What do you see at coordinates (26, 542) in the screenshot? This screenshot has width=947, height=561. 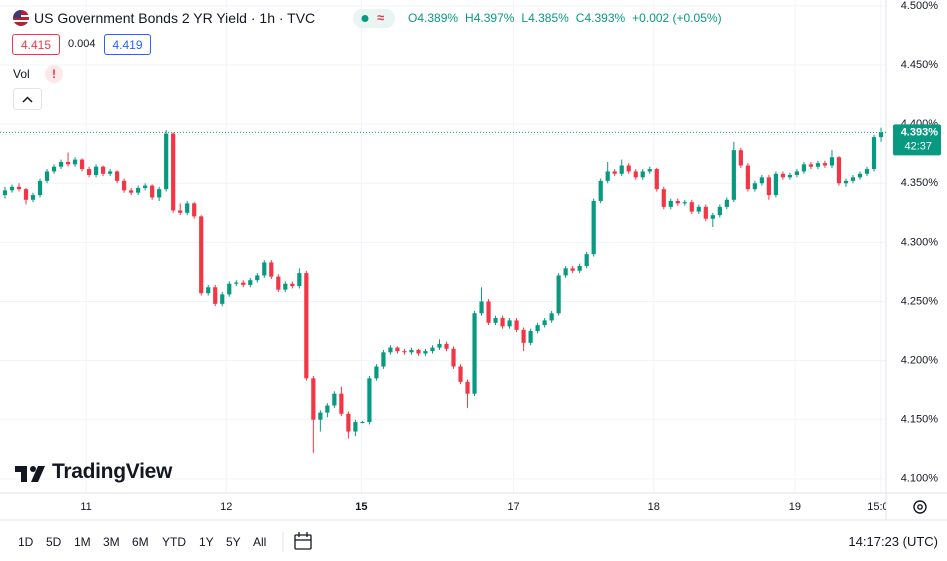 I see `range-button: 1D` at bounding box center [26, 542].